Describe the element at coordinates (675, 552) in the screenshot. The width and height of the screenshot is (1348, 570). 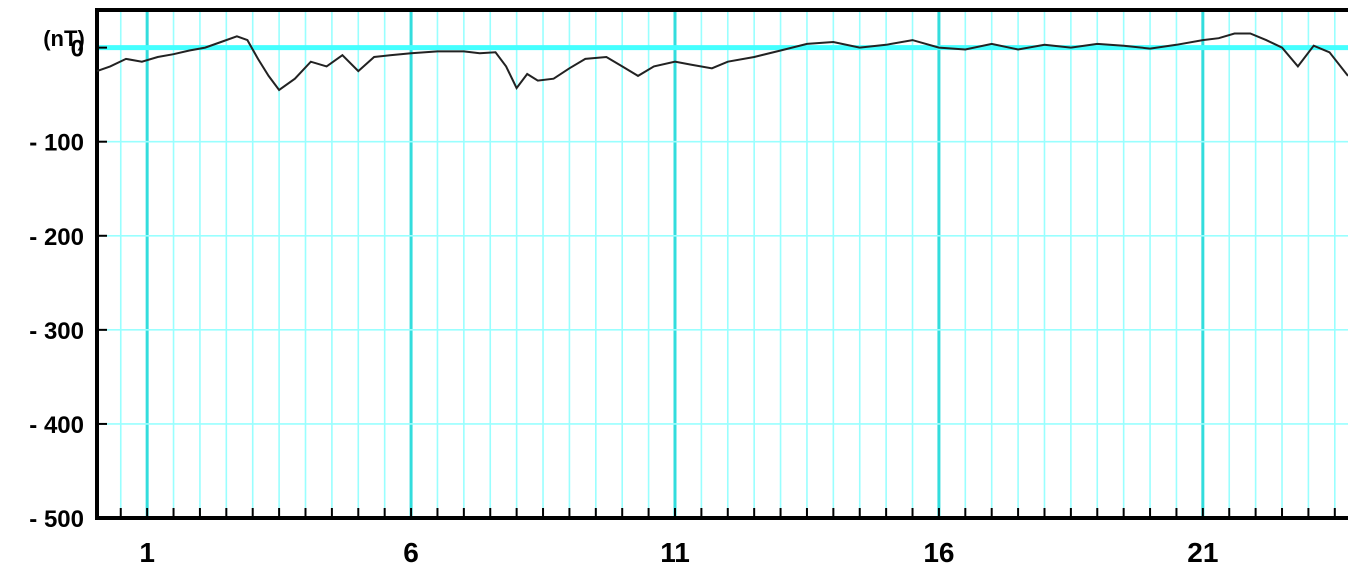
I see `x-tick-label: 11` at that location.